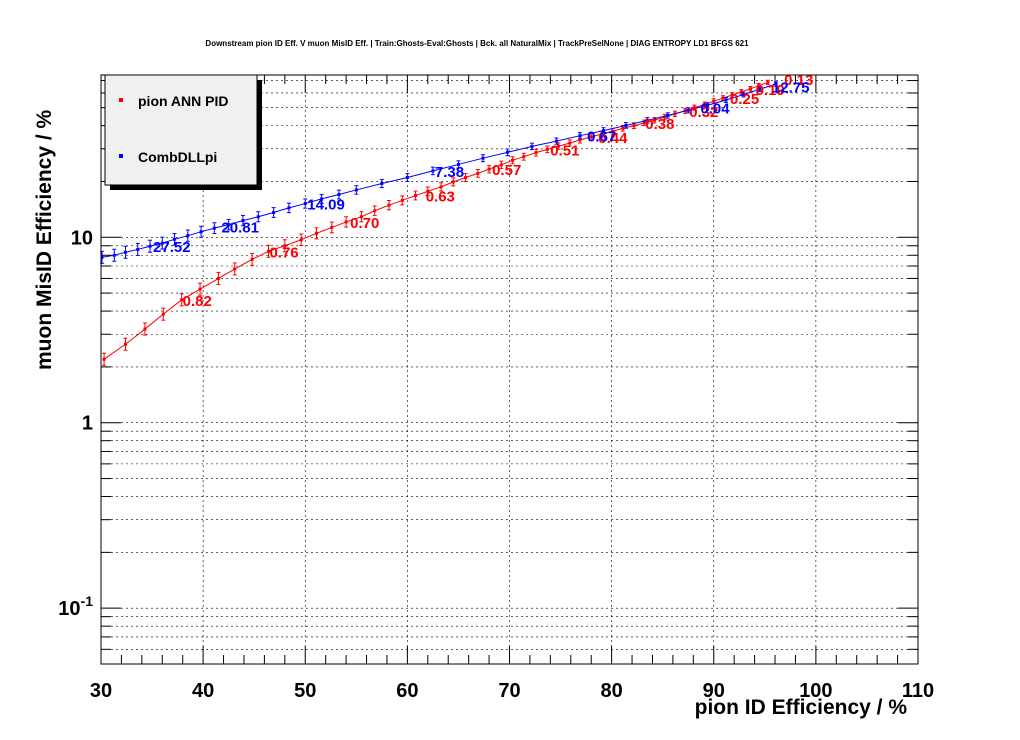 The height and width of the screenshot is (740, 1020). I want to click on cut-value-label: 0.44, so click(613, 138).